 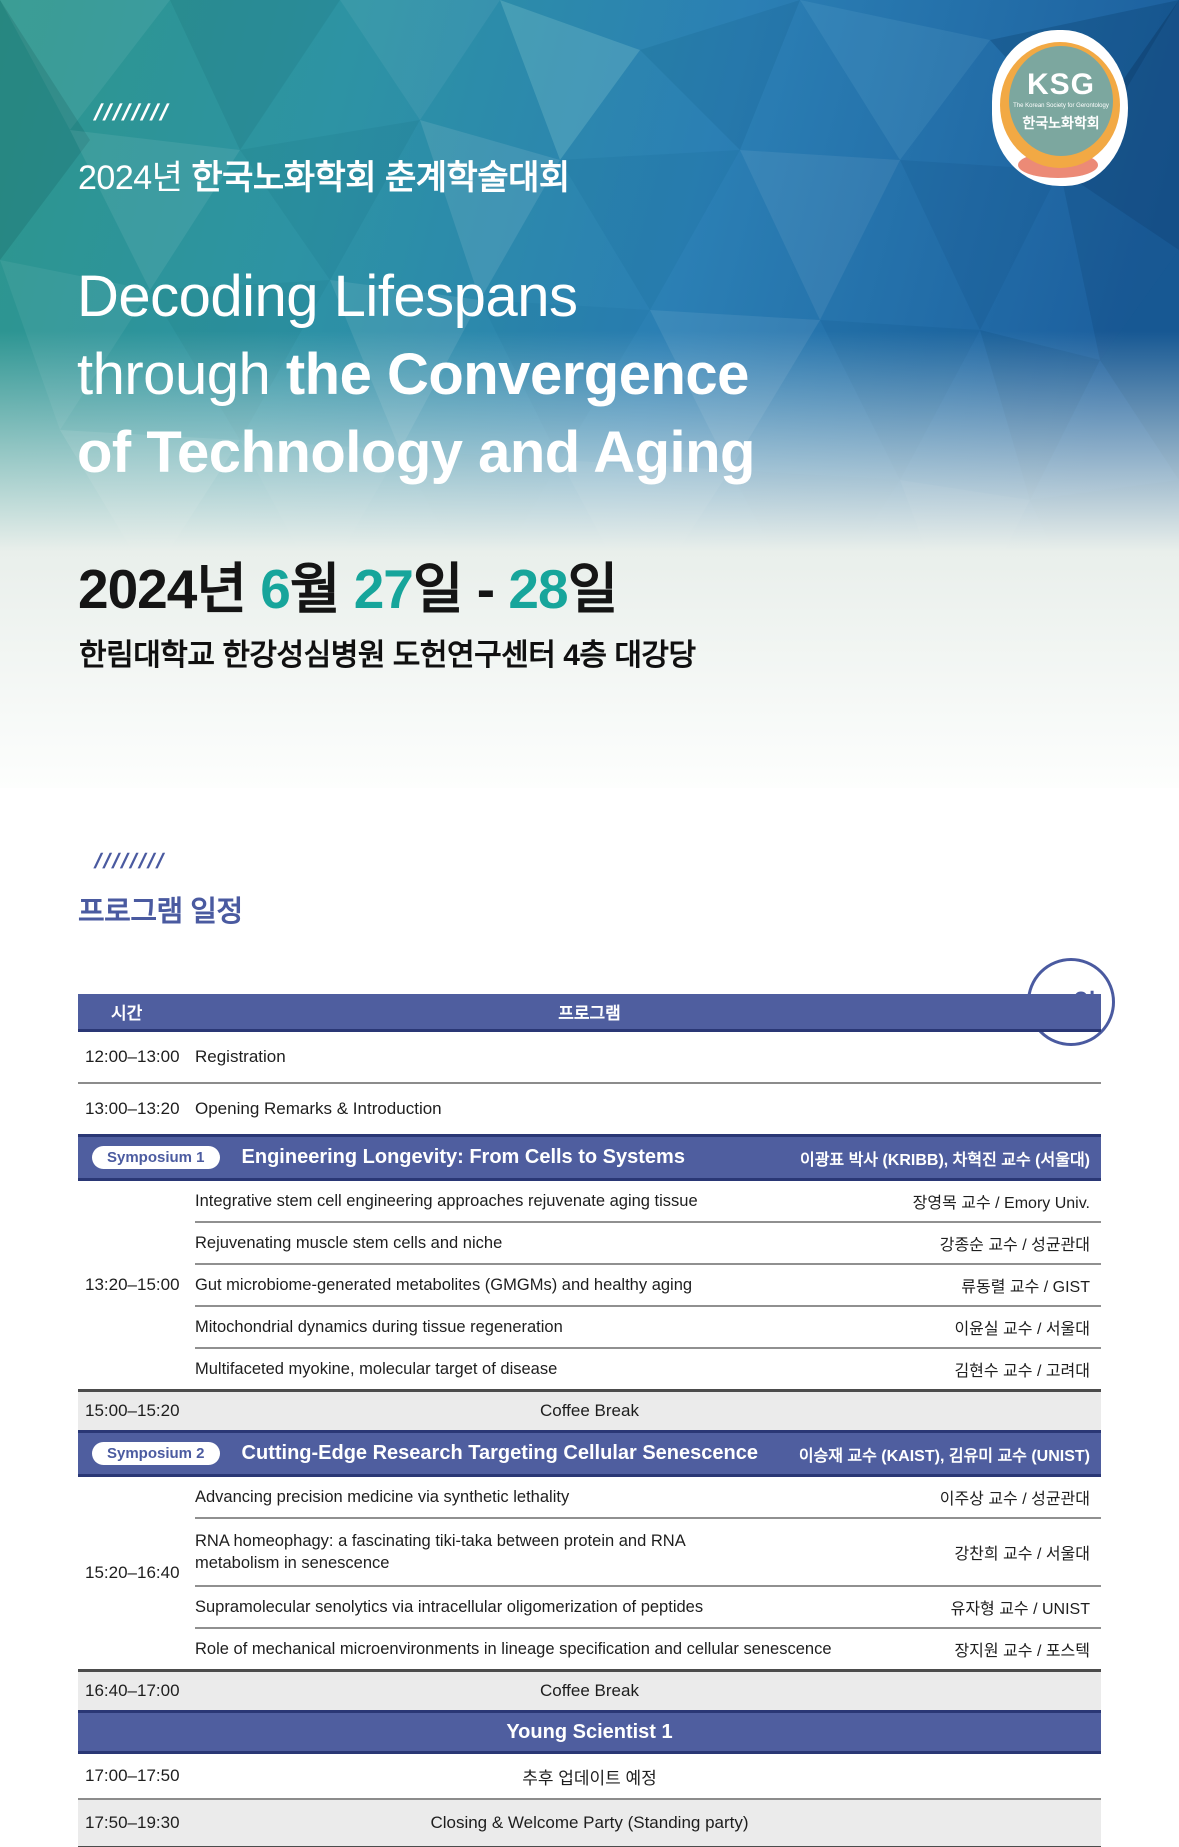 I want to click on event-date: 2024년 6월 27일 - 28일, so click(x=348, y=584).